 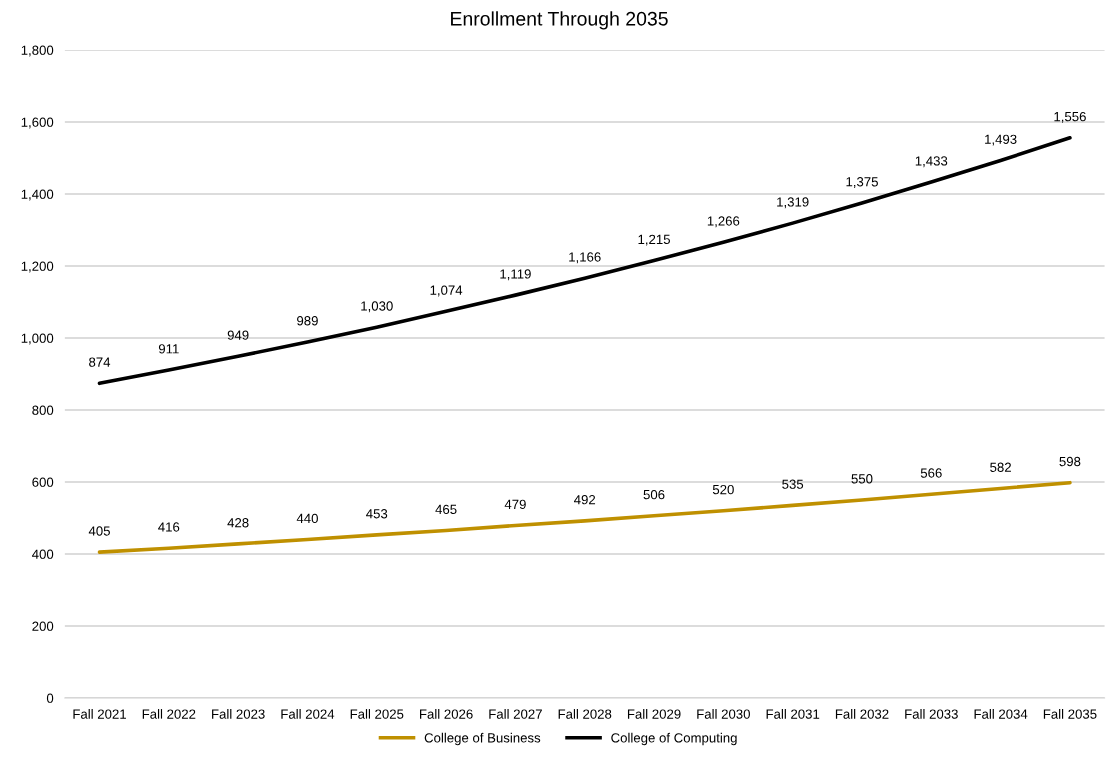 What do you see at coordinates (377, 307) in the screenshot?
I see `data-label: 1,030` at bounding box center [377, 307].